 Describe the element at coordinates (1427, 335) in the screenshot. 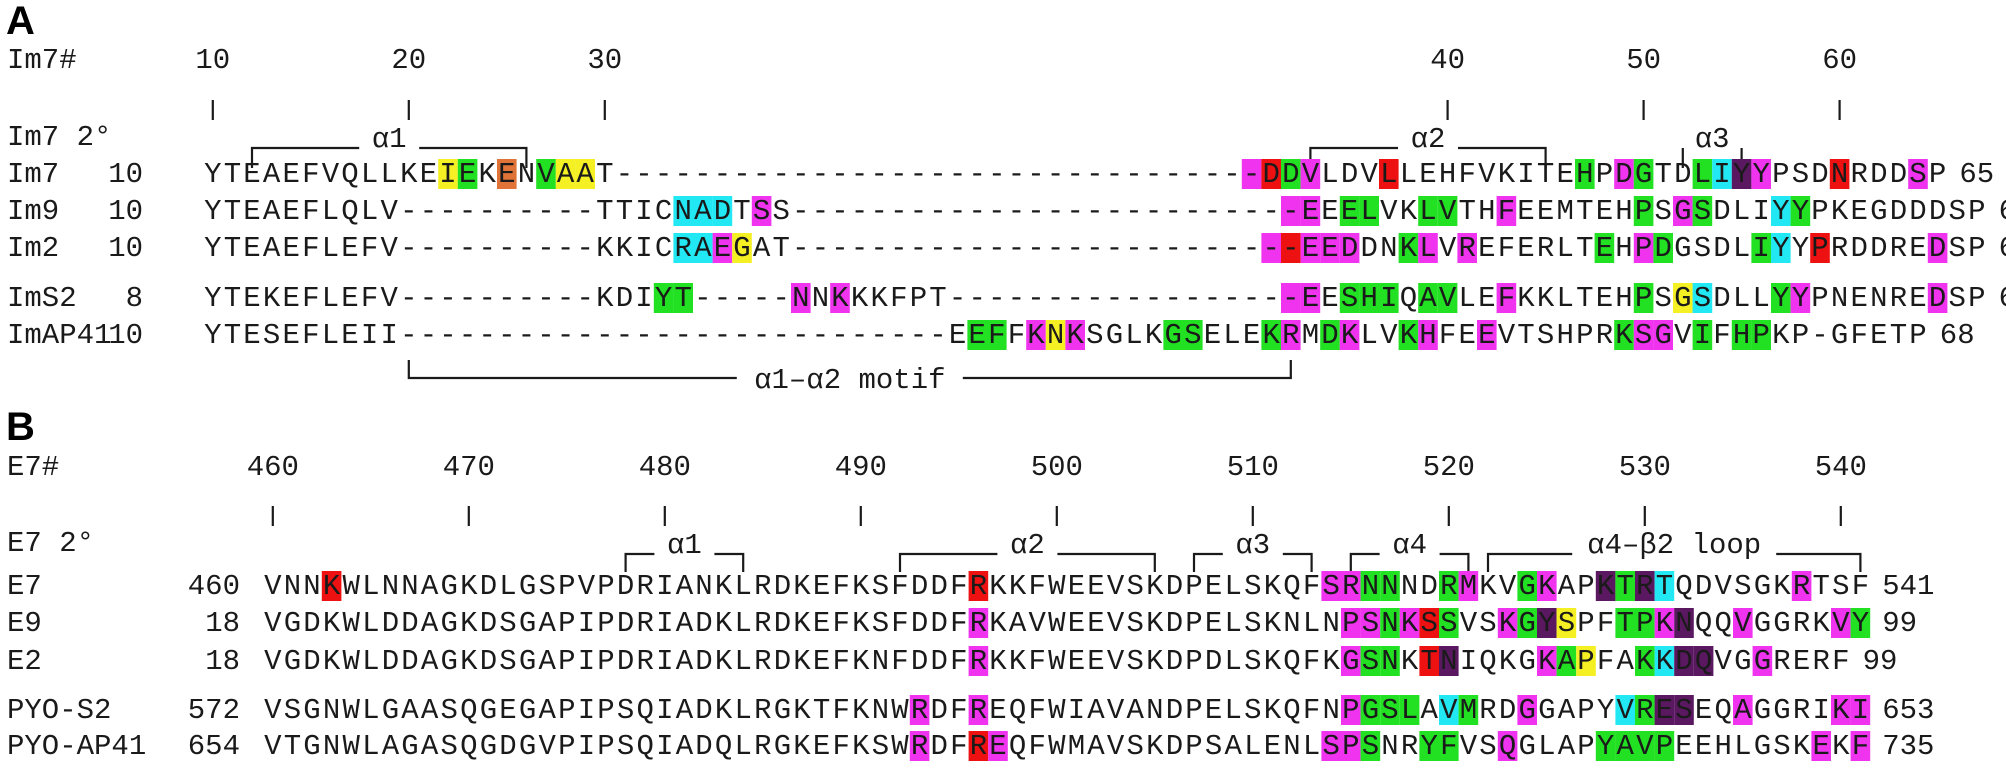

I see `residue: H` at that location.